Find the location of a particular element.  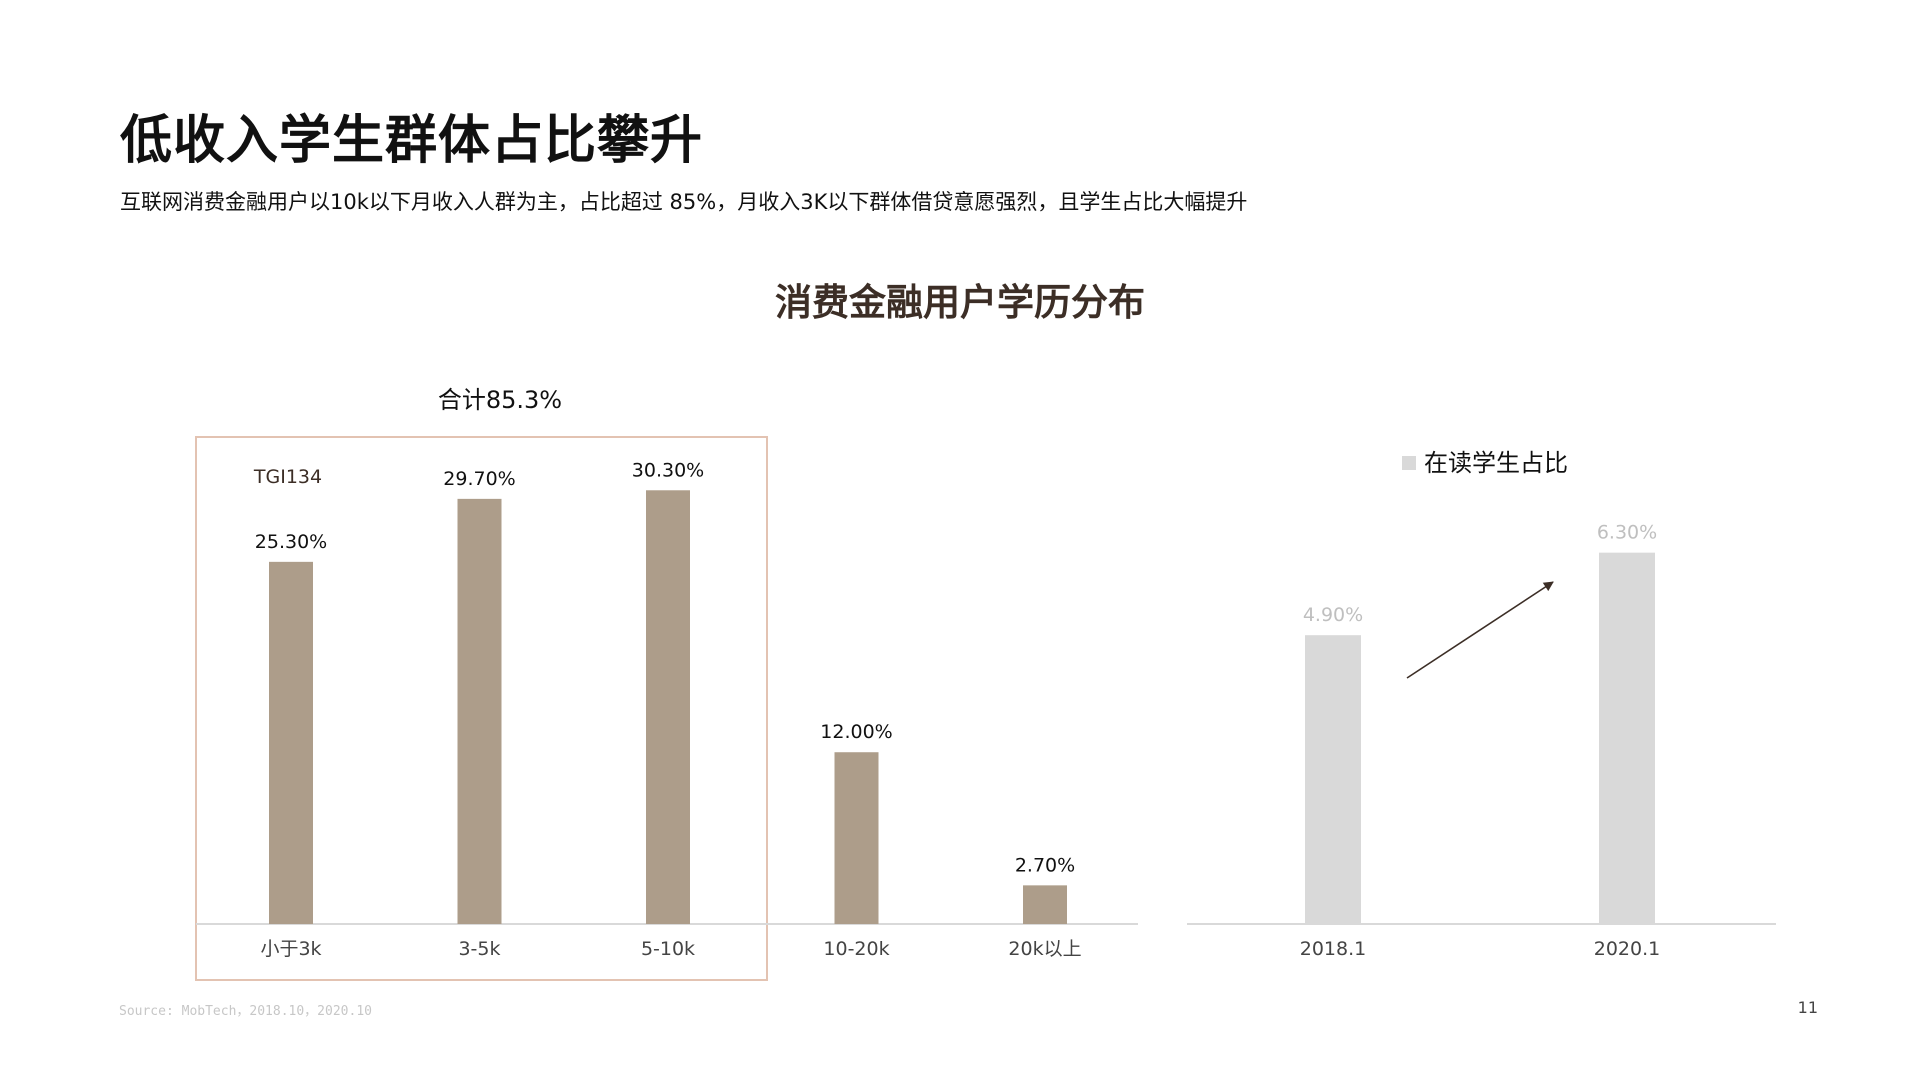

income-data-label: 30.30% is located at coordinates (668, 470).